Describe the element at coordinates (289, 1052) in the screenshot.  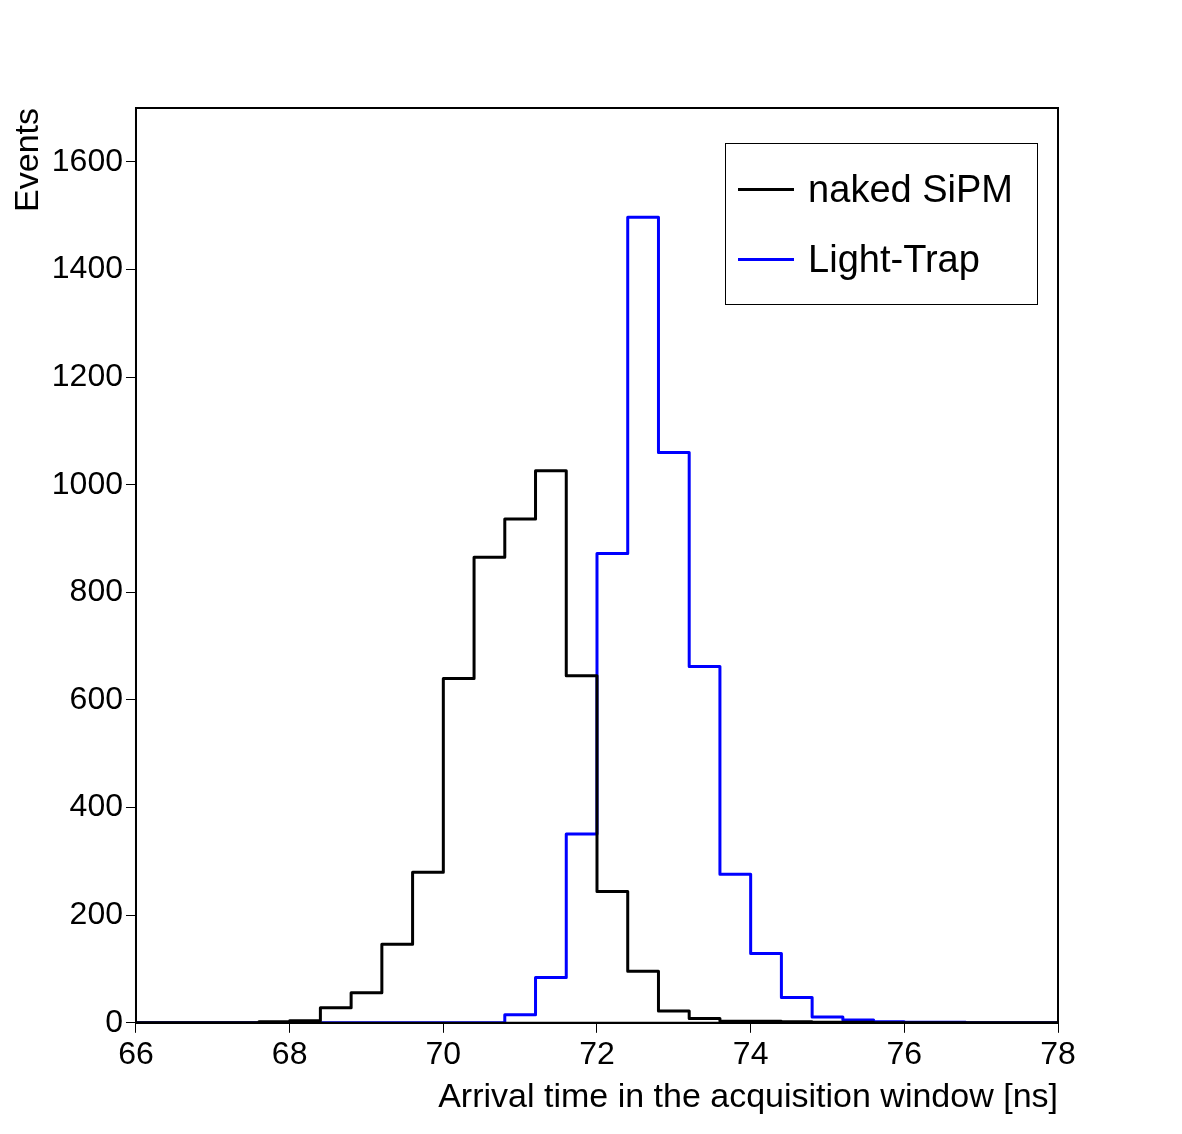
I see `x-tick-label: 68` at that location.